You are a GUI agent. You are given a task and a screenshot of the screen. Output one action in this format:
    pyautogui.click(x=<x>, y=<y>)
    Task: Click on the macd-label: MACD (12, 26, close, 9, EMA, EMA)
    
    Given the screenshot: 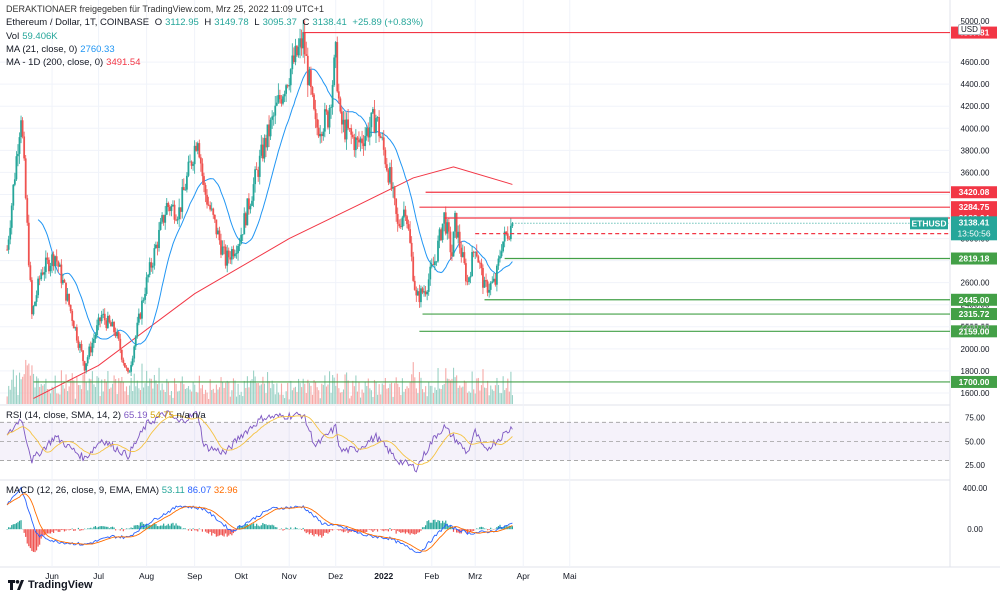 What is the action you would take?
    pyautogui.click(x=83, y=490)
    